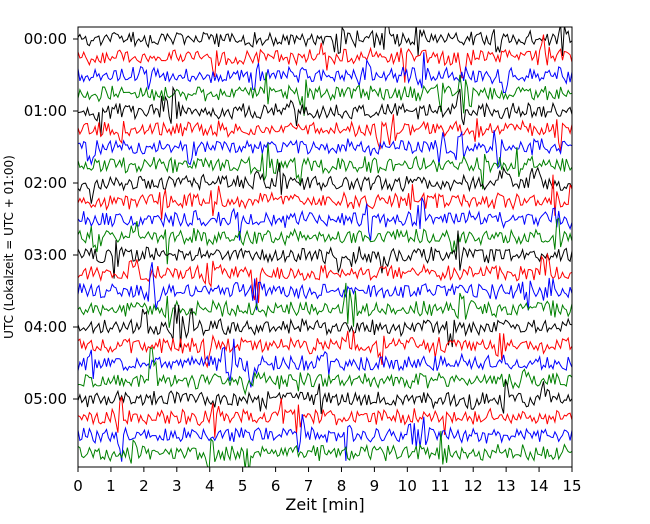 The width and height of the screenshot is (650, 524). What do you see at coordinates (506, 486) in the screenshot?
I see `x-tick-label-13: 13` at bounding box center [506, 486].